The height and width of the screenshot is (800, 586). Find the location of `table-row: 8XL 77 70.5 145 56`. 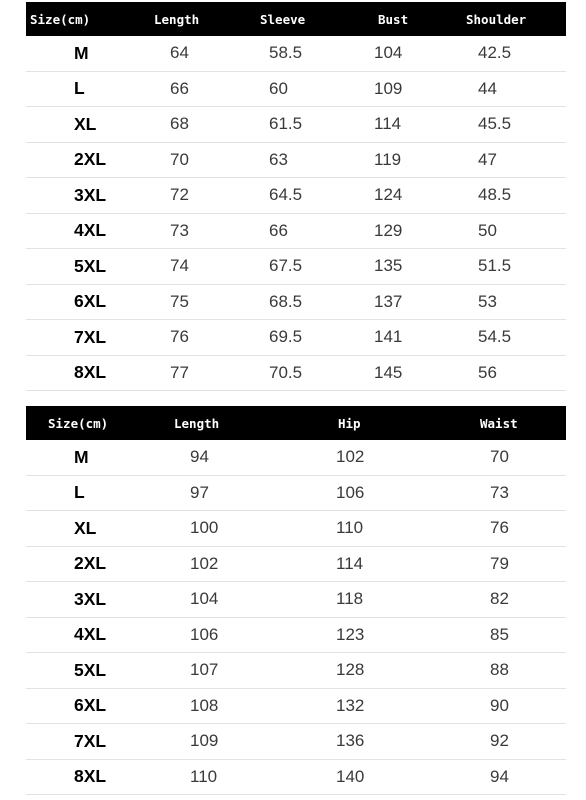

table-row: 8XL 77 70.5 145 56 is located at coordinates (296, 373).